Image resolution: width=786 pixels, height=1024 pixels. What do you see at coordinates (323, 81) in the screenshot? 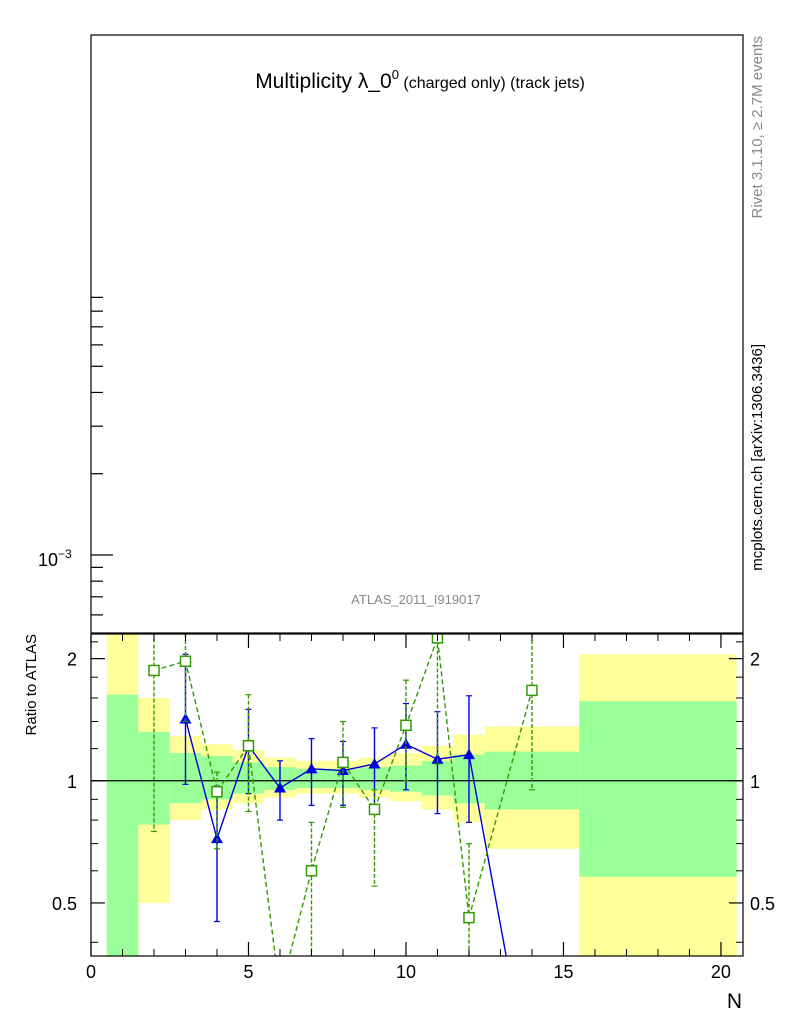
I see `plot-title-main: Multiplicity λ_0` at bounding box center [323, 81].